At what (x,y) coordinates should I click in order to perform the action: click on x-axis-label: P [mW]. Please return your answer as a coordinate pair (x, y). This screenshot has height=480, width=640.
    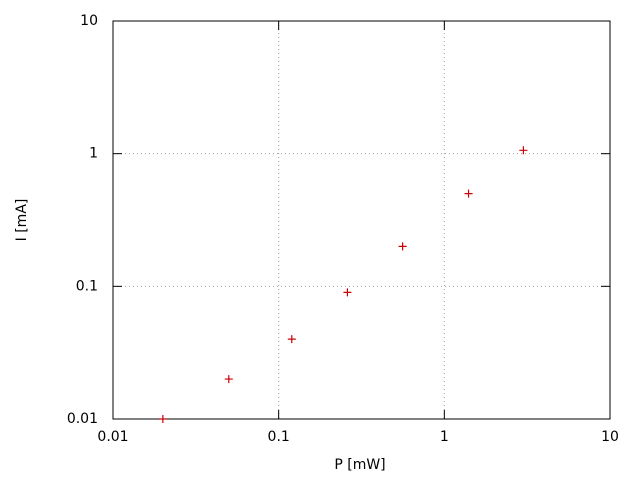
    Looking at the image, I should click on (359, 465).